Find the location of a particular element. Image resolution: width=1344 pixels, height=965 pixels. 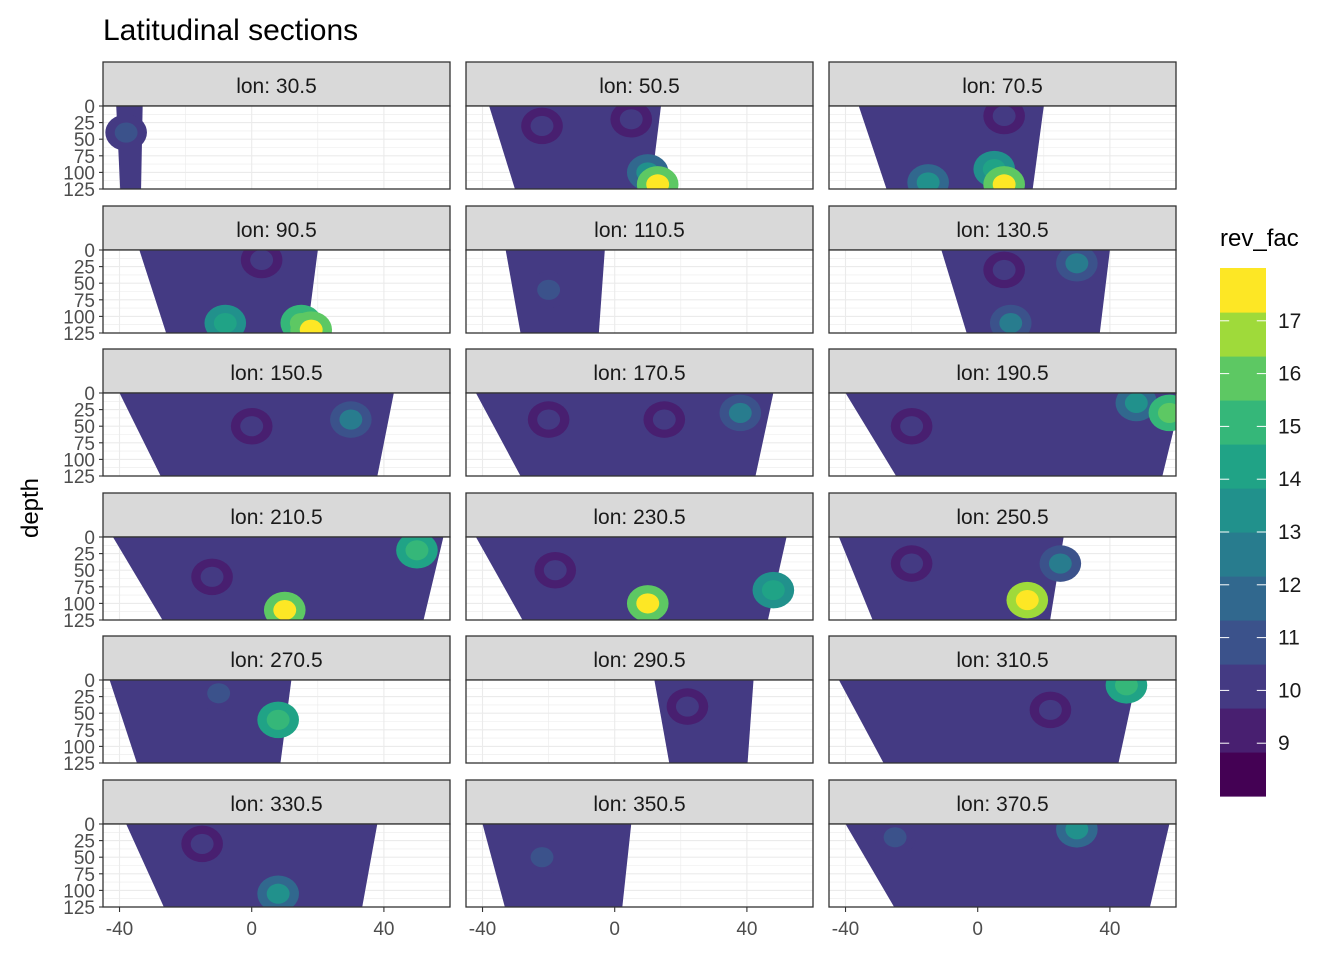

facet-label: lon: 350.5 is located at coordinates (639, 804).